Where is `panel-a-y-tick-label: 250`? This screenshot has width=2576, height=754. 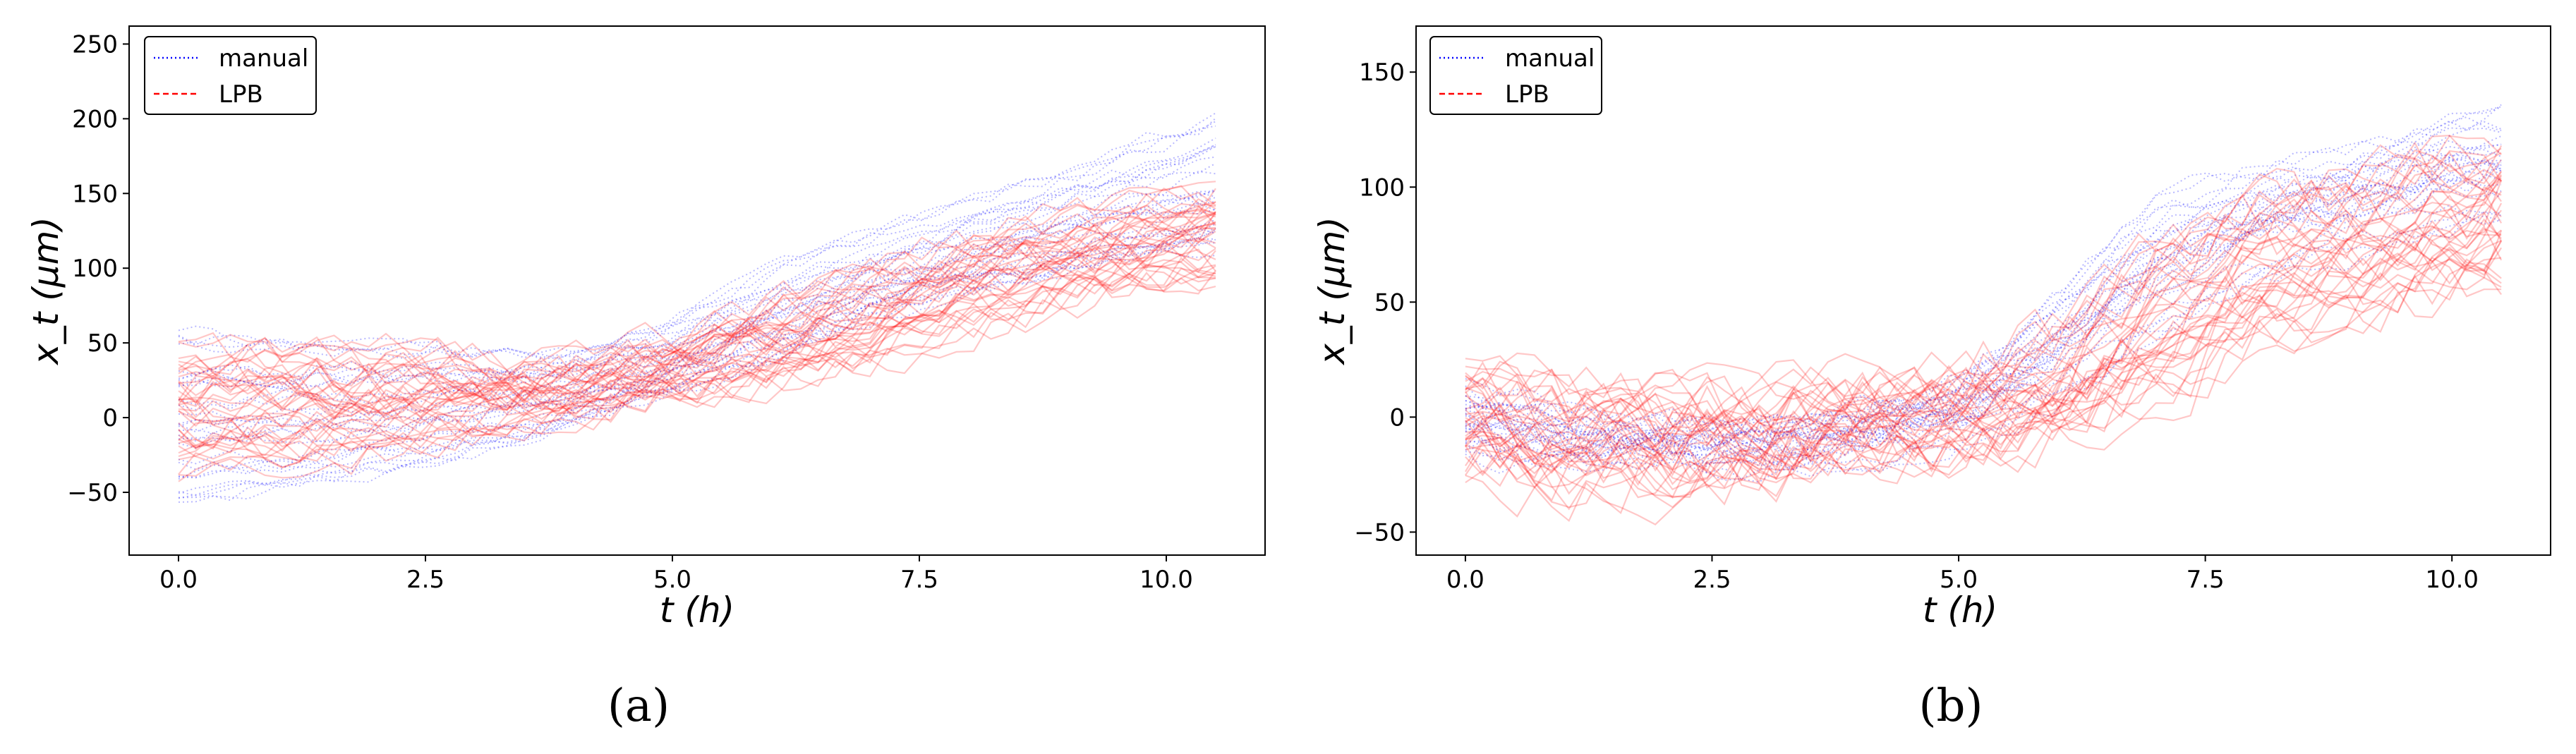
panel-a-y-tick-label: 250 is located at coordinates (95, 44).